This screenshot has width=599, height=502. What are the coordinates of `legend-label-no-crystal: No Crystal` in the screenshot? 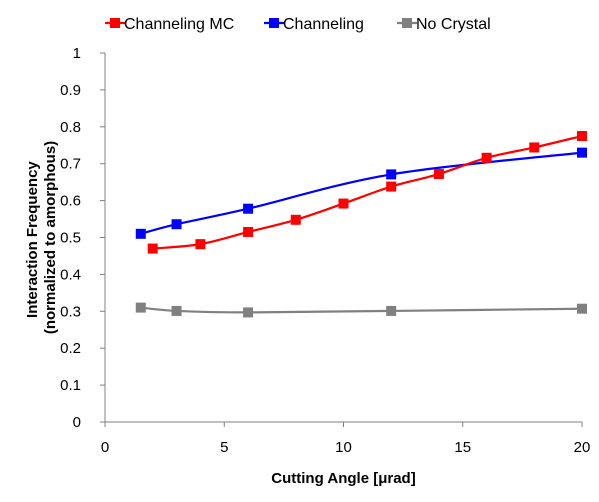 It's located at (453, 24).